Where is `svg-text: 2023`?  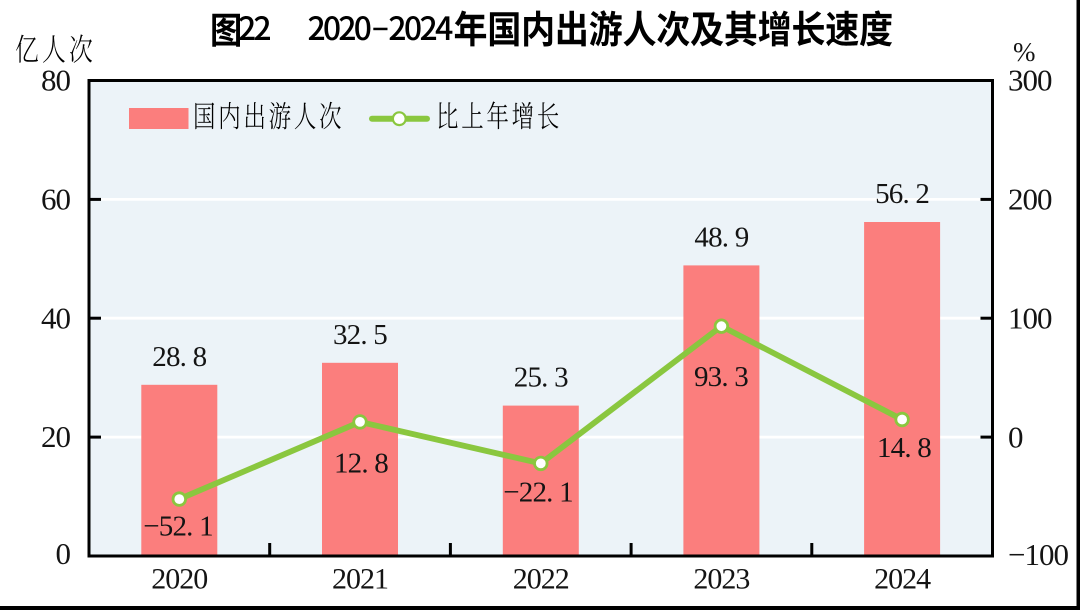
svg-text: 2023 is located at coordinates (721, 579).